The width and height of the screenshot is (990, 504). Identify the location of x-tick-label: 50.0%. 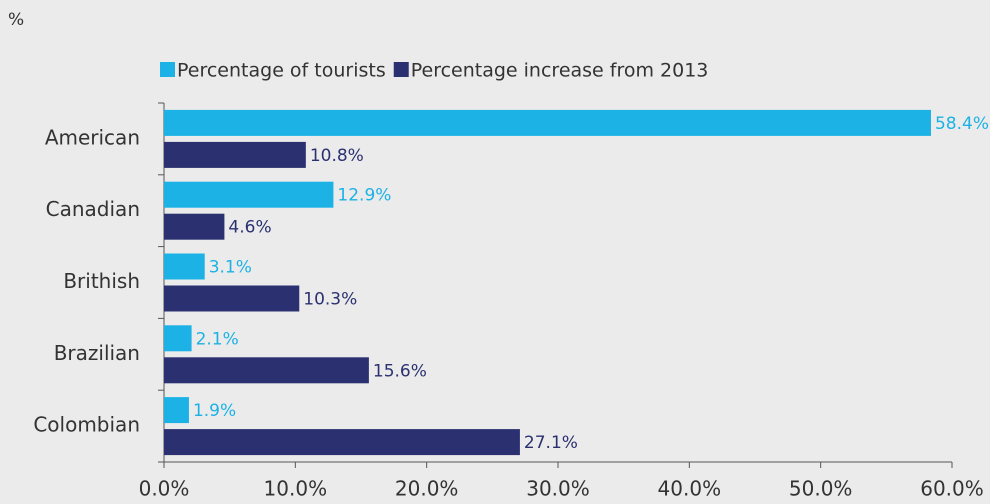
(821, 489).